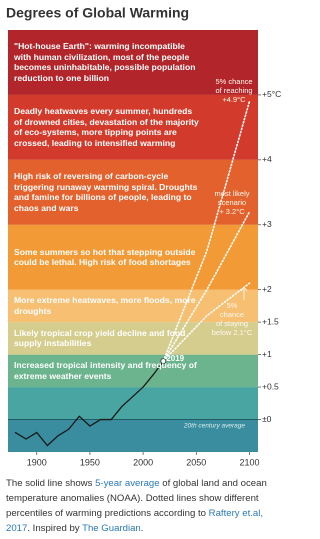 This screenshot has height=539, width=320. Describe the element at coordinates (111, 528) in the screenshot. I see `footer-link: The Guardian` at that location.